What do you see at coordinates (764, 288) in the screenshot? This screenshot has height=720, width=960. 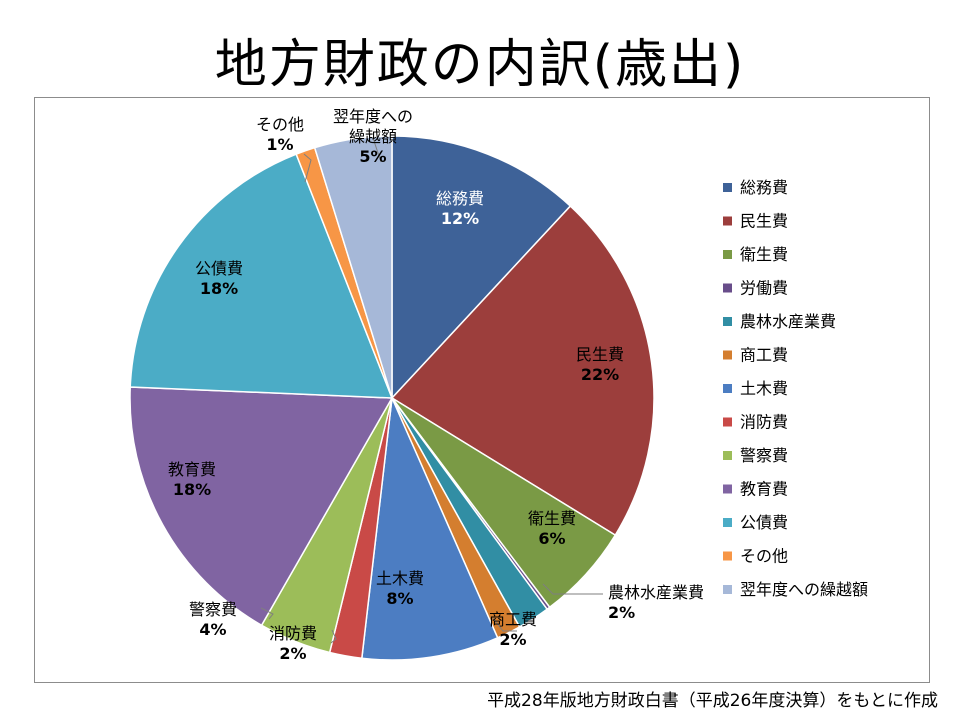 I see `legend-label-4: 労働費` at bounding box center [764, 288].